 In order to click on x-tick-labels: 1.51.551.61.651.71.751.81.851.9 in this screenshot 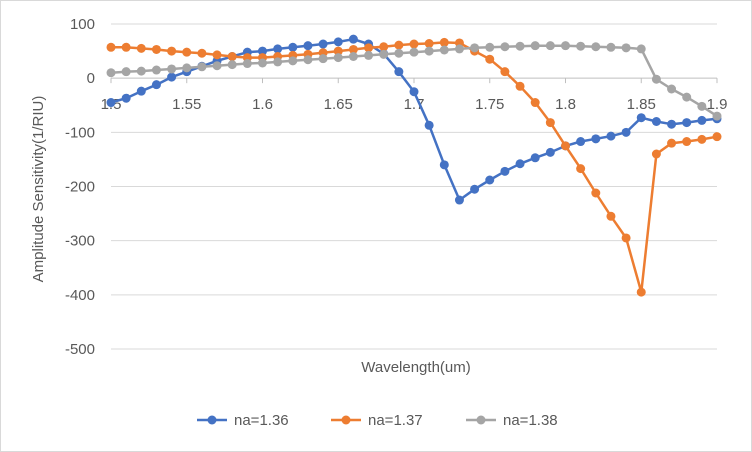, I will do `click(414, 104)`.